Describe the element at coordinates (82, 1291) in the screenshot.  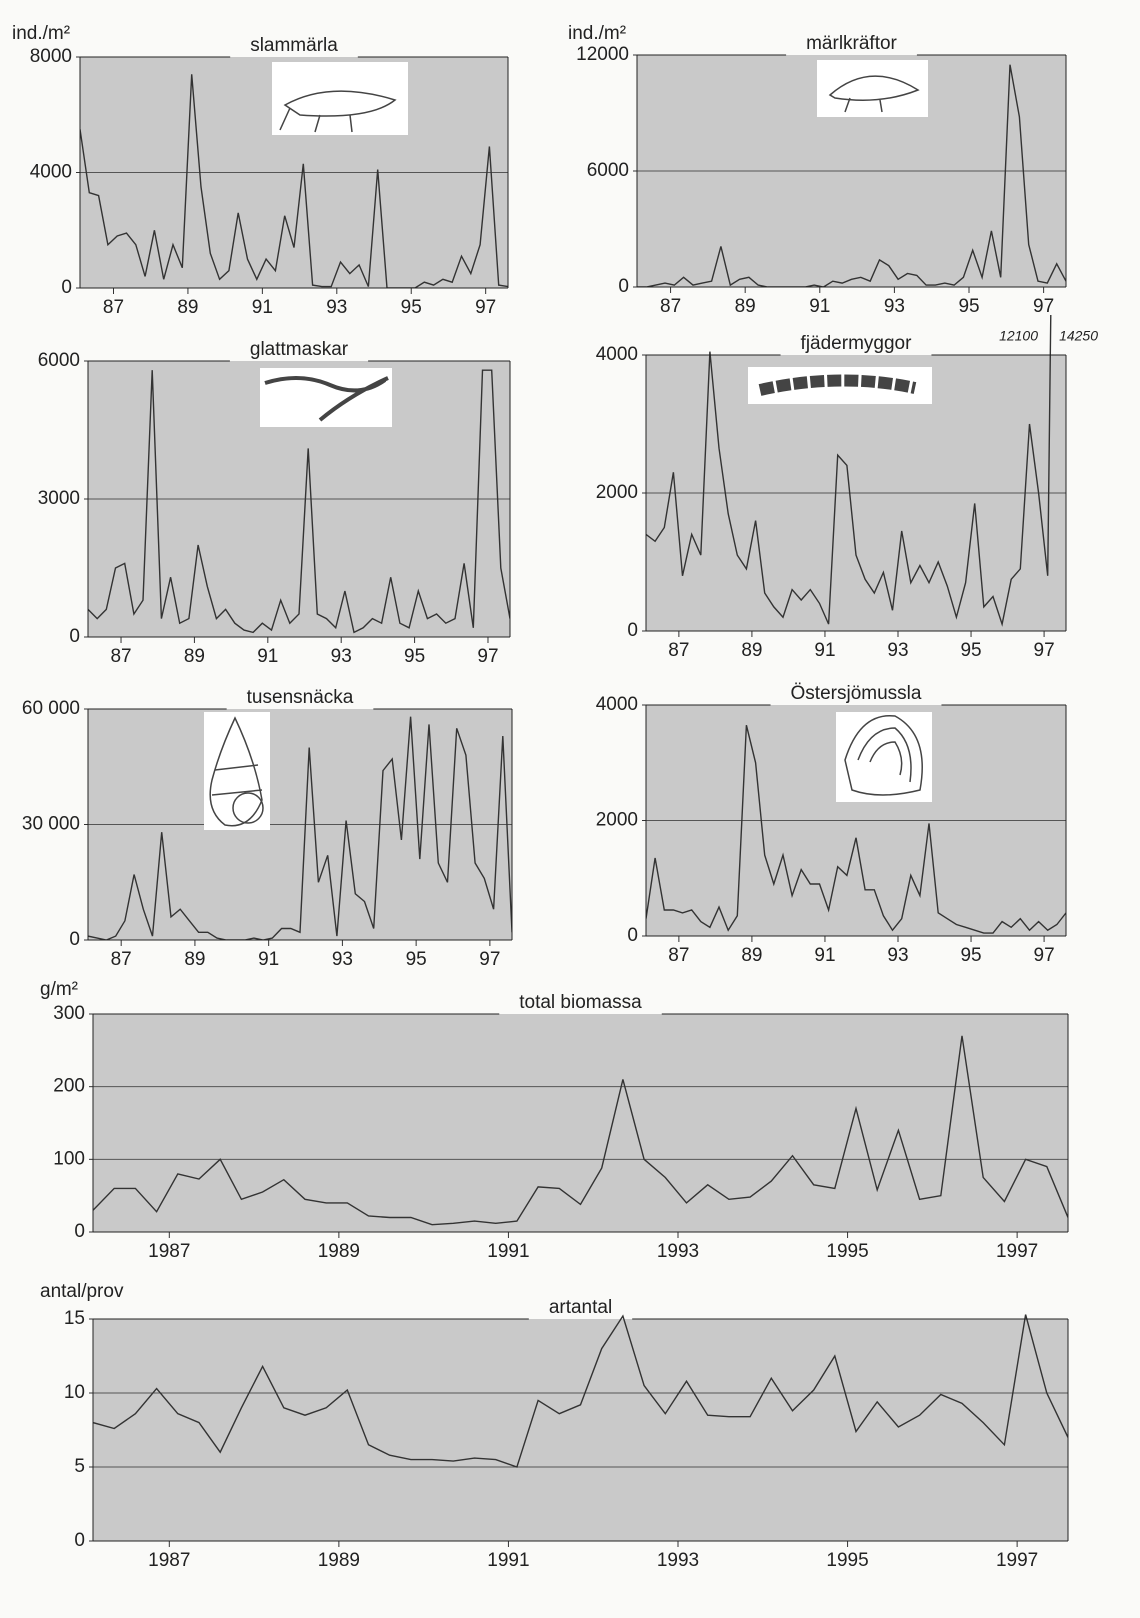
I see `y-axis-label: antal/prov` at that location.